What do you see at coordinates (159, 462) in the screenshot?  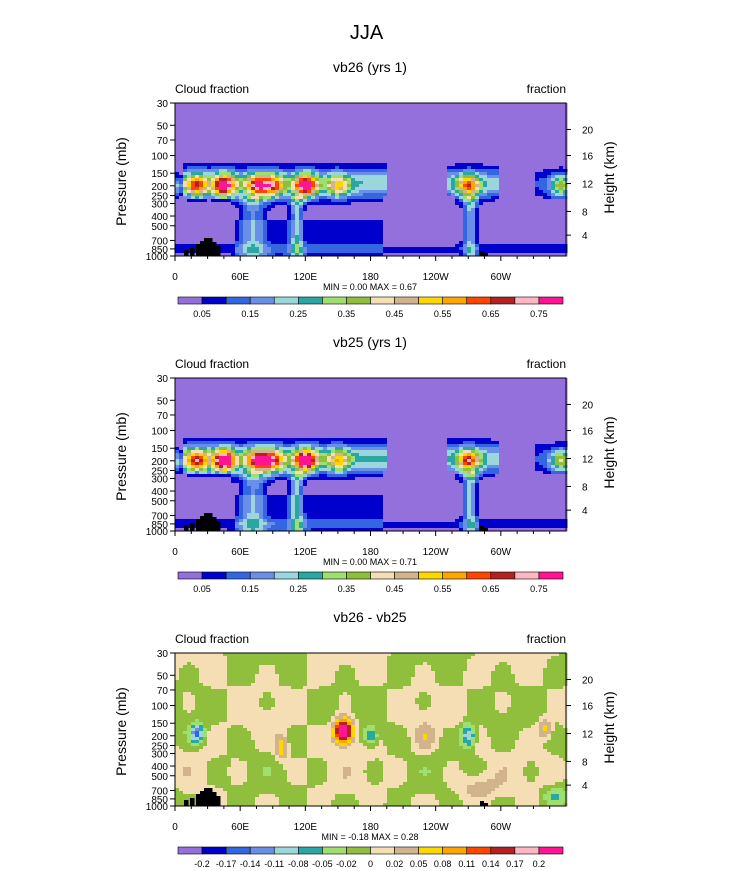 I see `y-tick-label: 200` at bounding box center [159, 462].